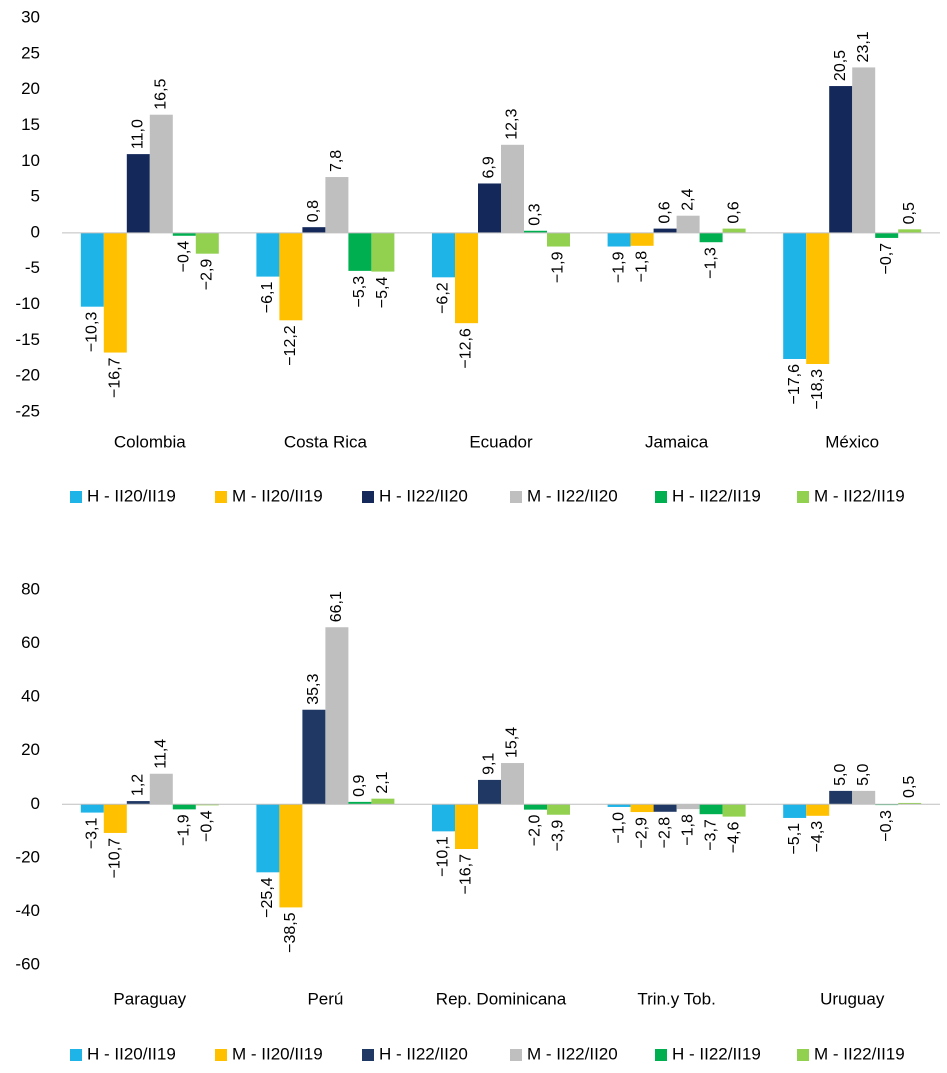 Image resolution: width=947 pixels, height=1073 pixels. I want to click on x-tick-label: Costa Rica, so click(326, 441).